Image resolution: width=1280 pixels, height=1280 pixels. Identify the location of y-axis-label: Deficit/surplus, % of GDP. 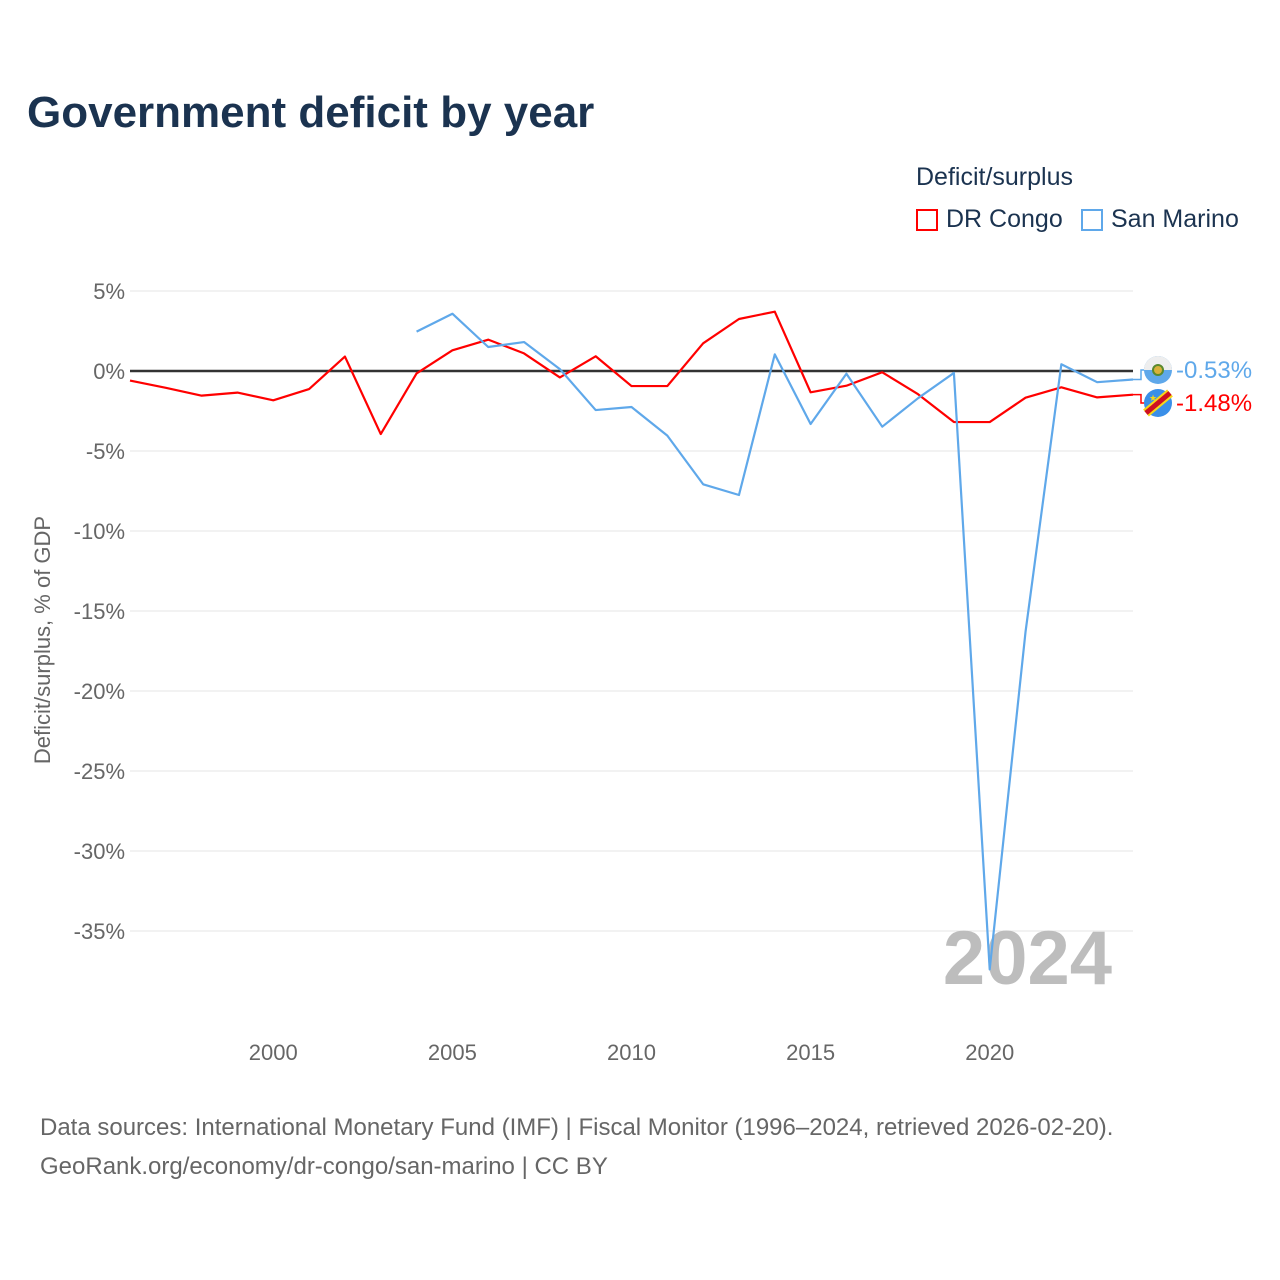
(42, 640).